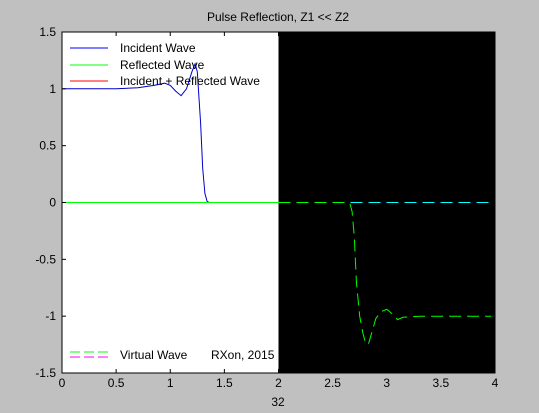 This screenshot has height=413, width=539. What do you see at coordinates (243, 355) in the screenshot?
I see `annotation-credit: RXon, 2015` at bounding box center [243, 355].